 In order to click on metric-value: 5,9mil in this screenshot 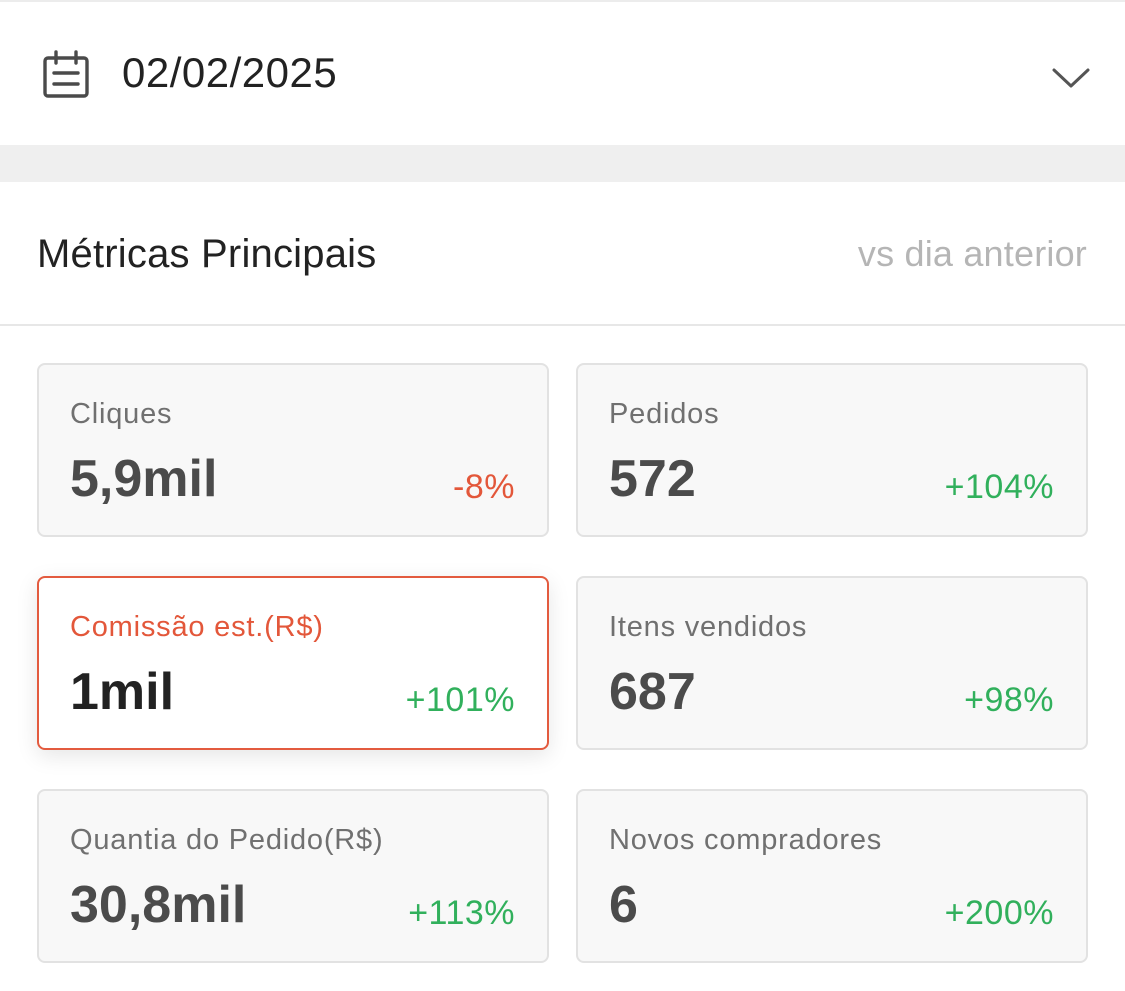, I will do `click(144, 479)`.